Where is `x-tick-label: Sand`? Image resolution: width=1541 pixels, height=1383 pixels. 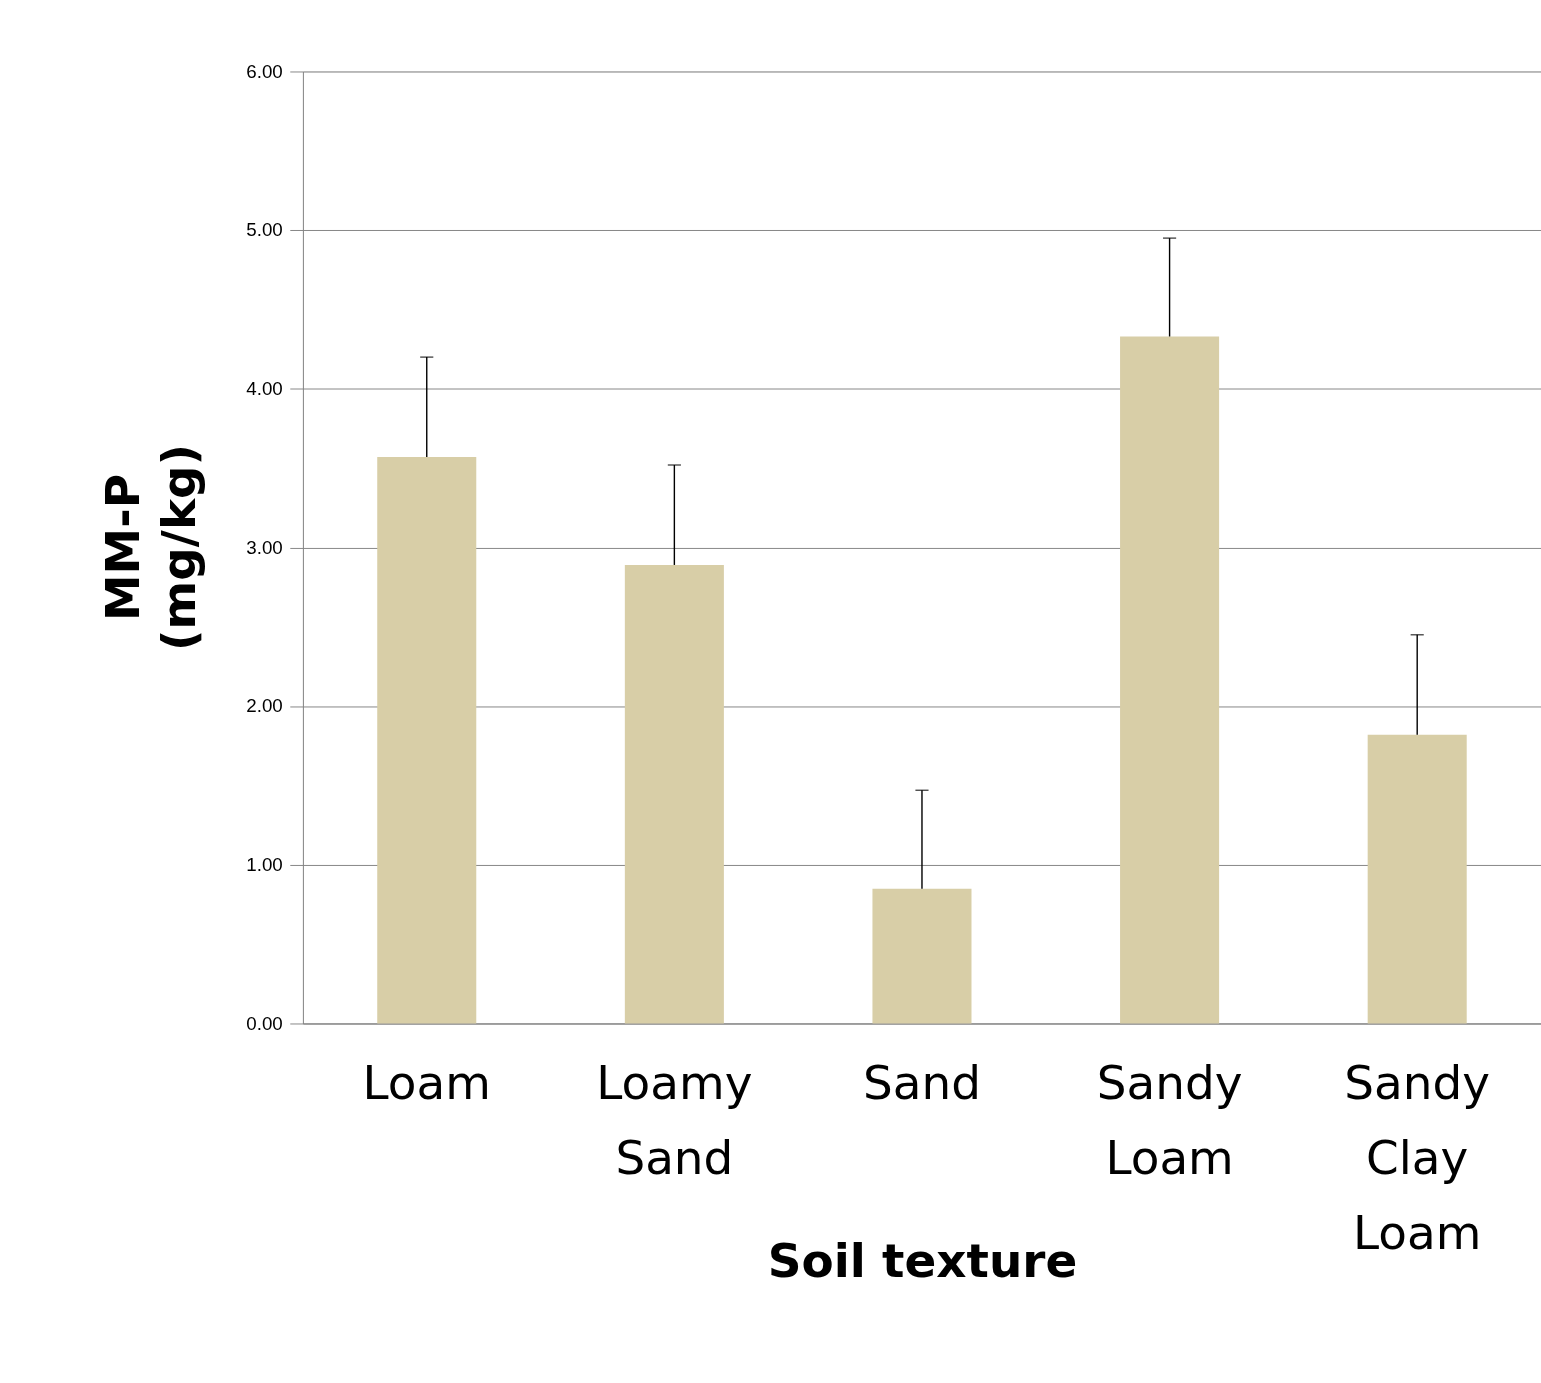
x-tick-label: Sand is located at coordinates (922, 1082).